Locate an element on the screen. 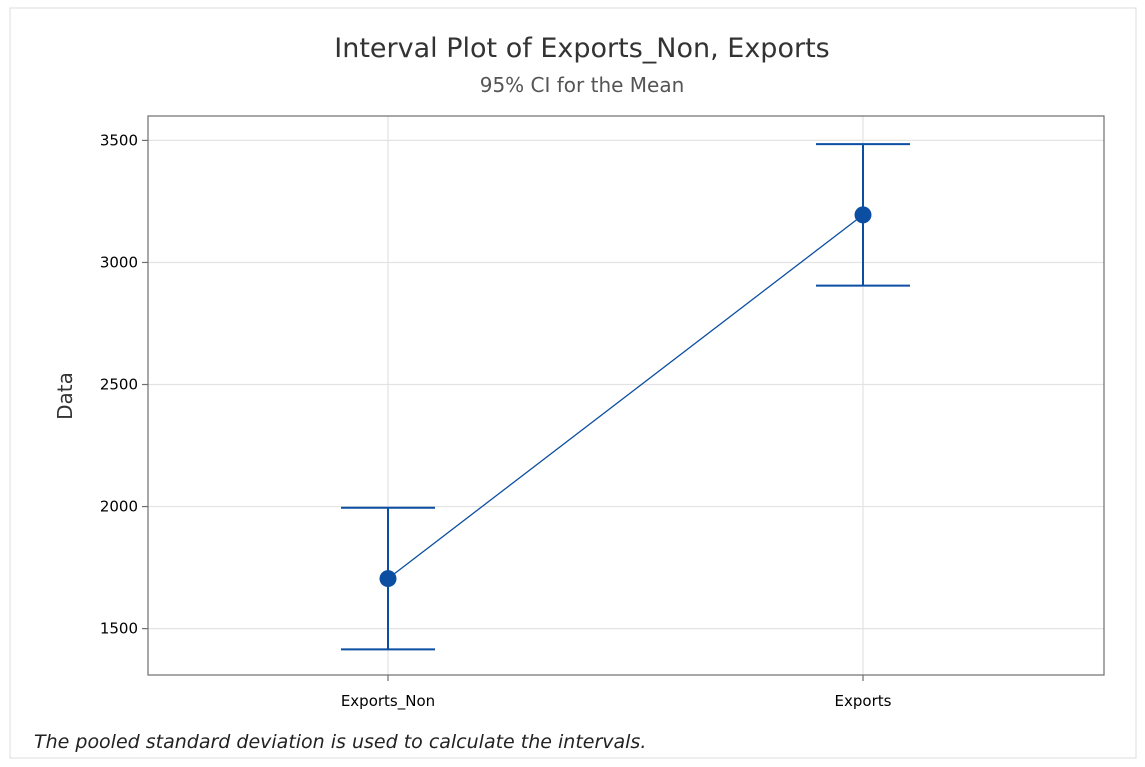 The image size is (1145, 767). x-category-label: Exports is located at coordinates (863, 701).